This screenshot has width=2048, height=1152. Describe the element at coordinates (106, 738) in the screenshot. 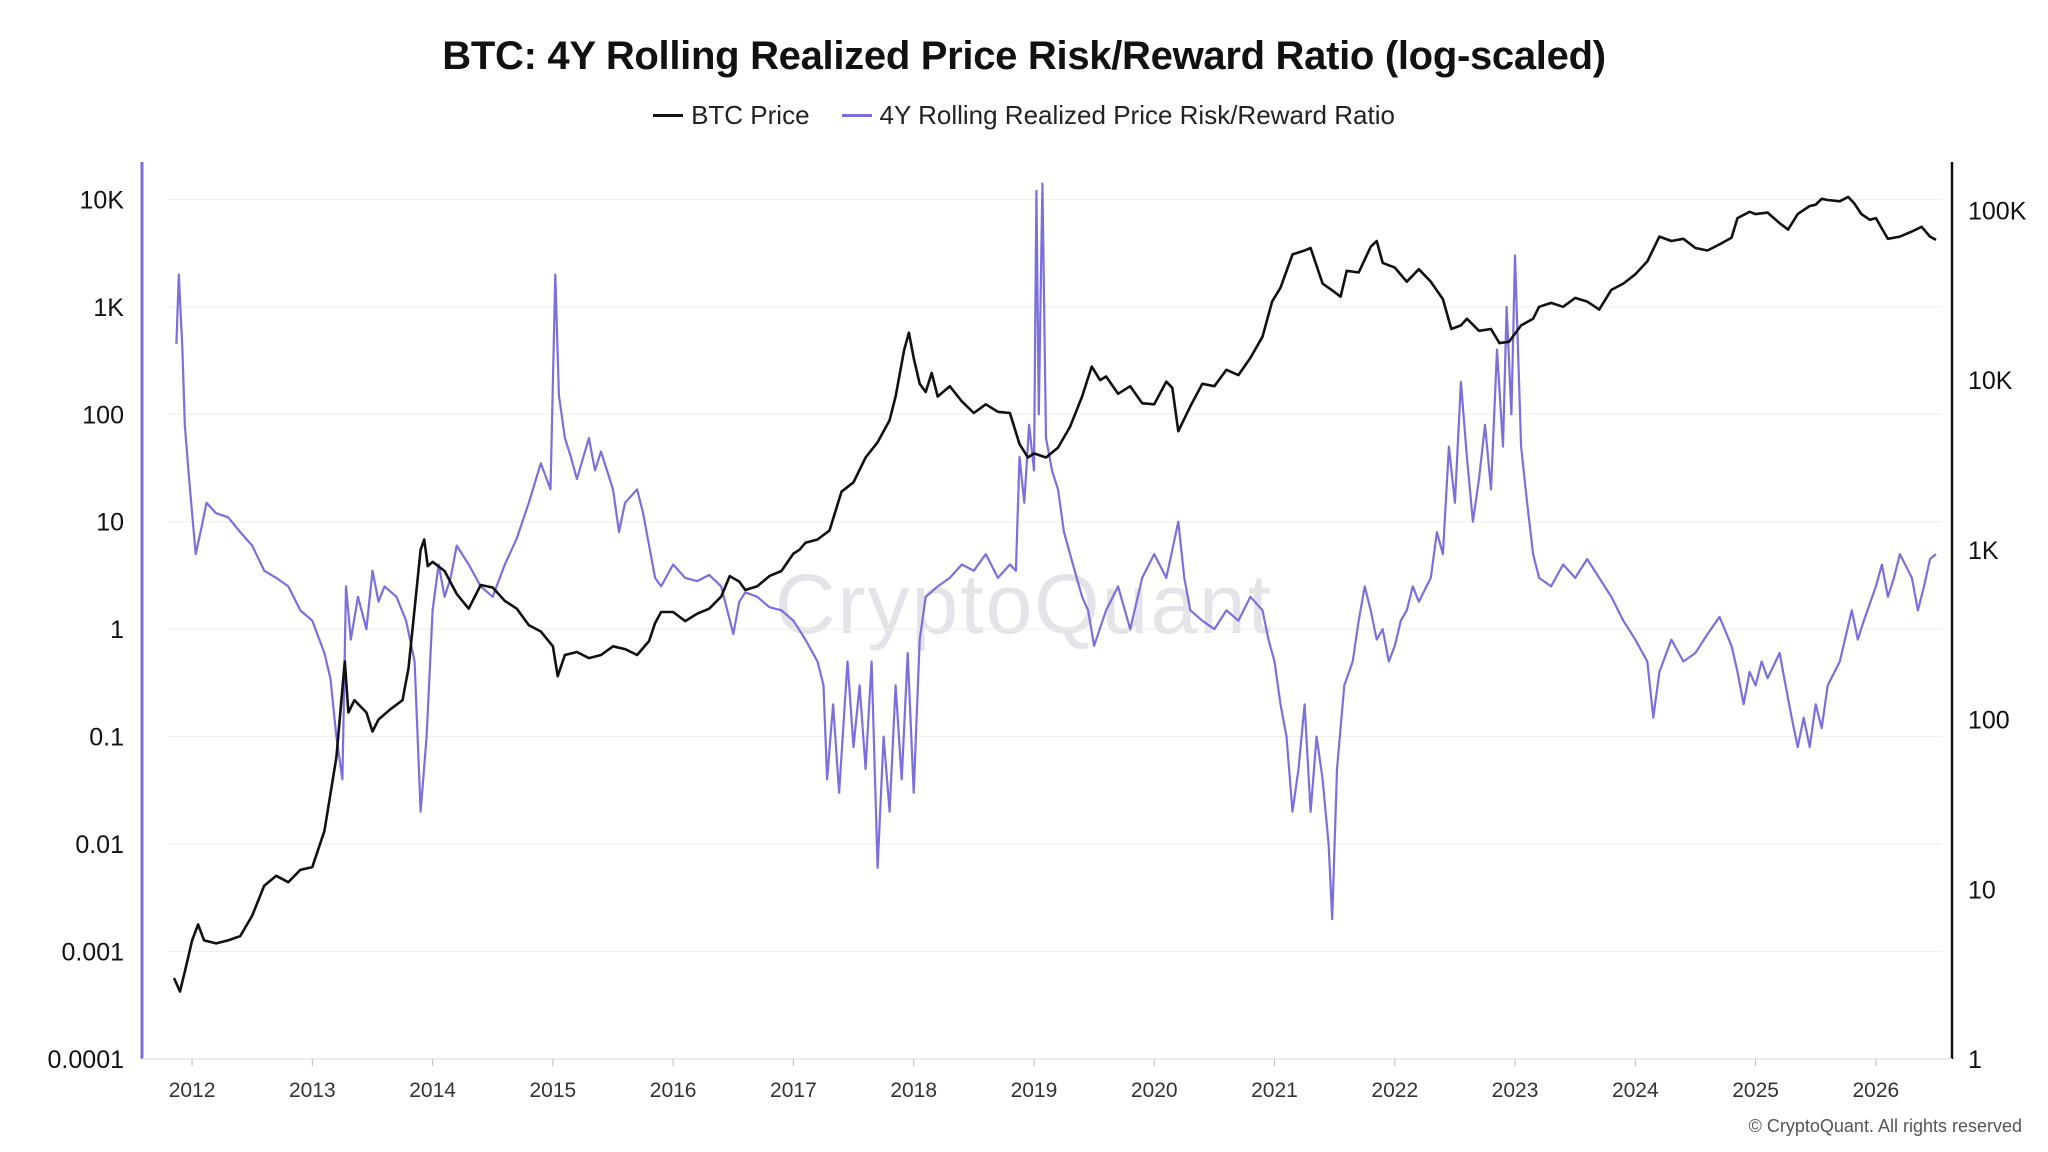

I see `left-tick-label: 0.1` at that location.